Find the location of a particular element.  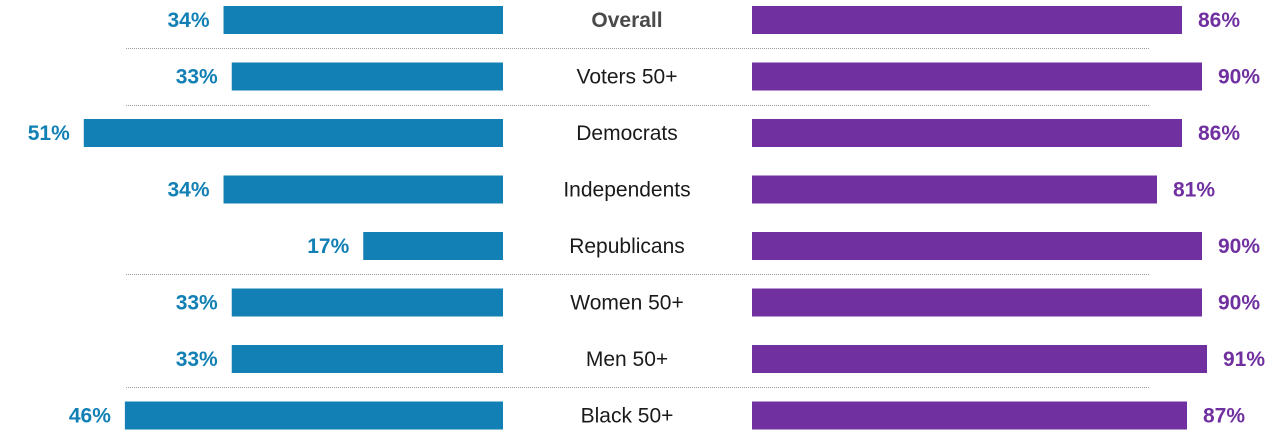

category-label-independents: Independents is located at coordinates (626, 190).